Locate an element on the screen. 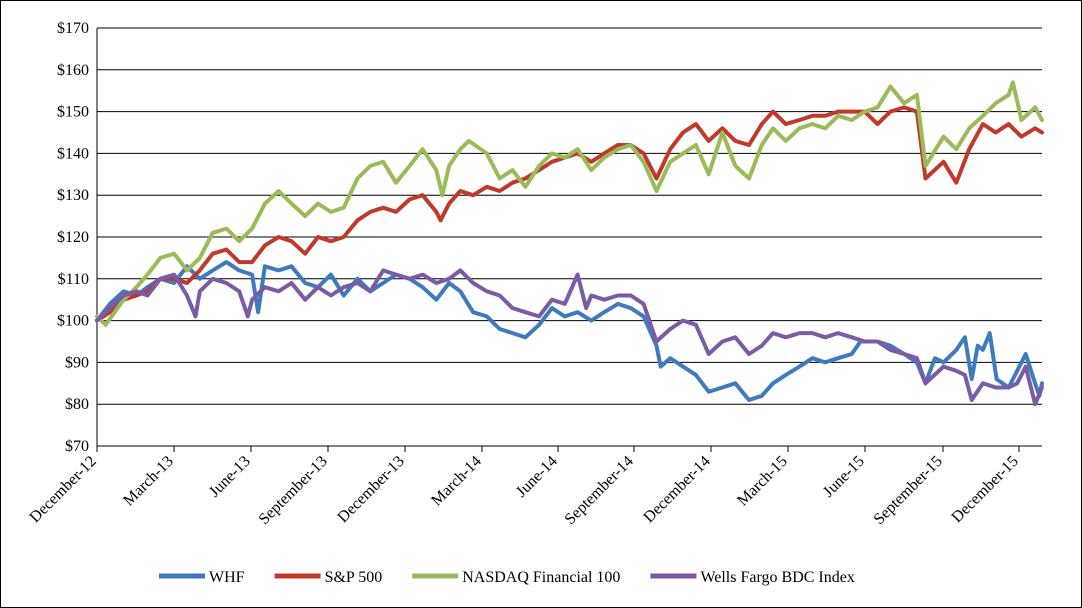 The height and width of the screenshot is (608, 1082). x-tick-label: September-13 is located at coordinates (293, 490).